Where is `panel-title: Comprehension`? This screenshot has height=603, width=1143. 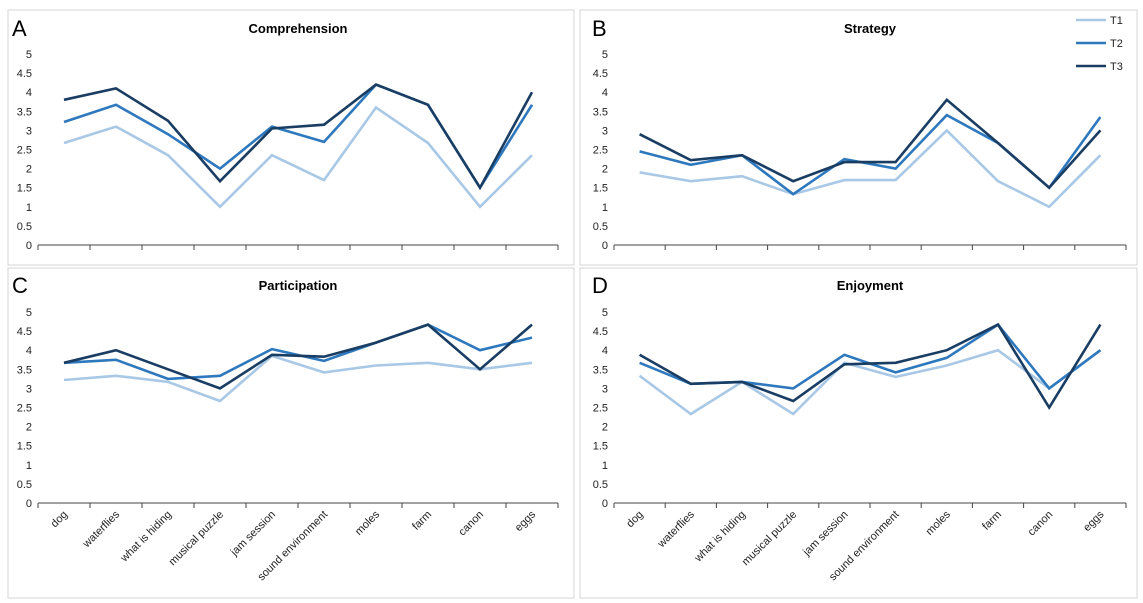
panel-title: Comprehension is located at coordinates (298, 28).